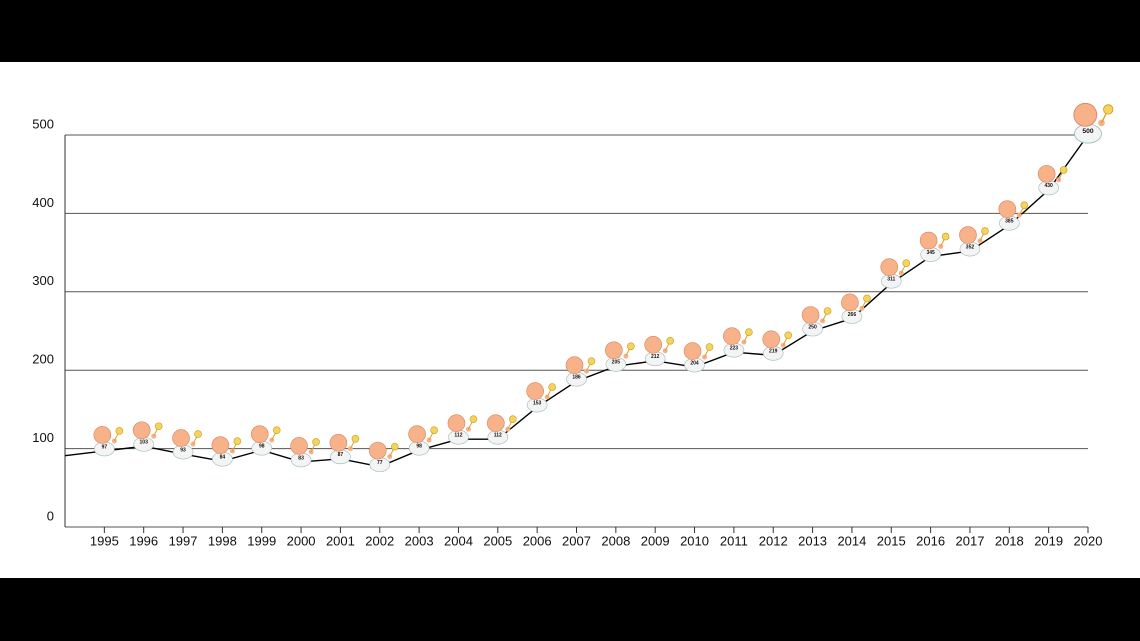  I want to click on data-label: 103, so click(144, 443).